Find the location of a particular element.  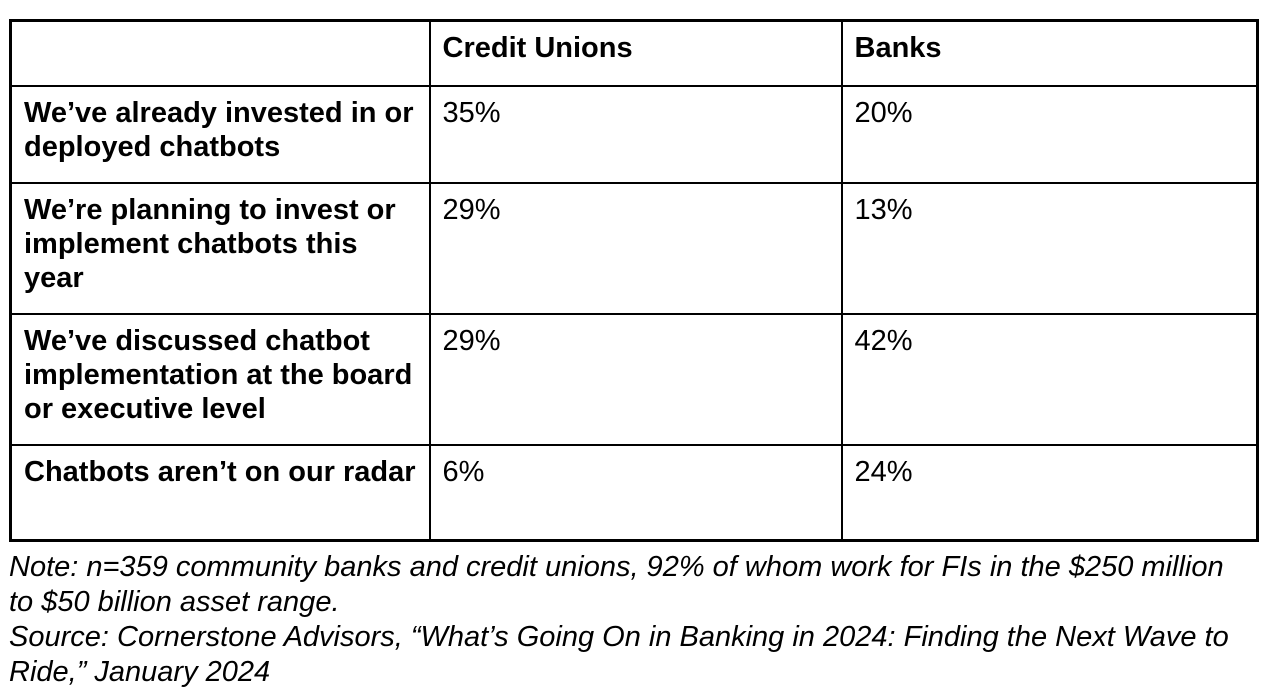

table-row: Chatbots aren’t on our radar 6% 24% is located at coordinates (634, 492).